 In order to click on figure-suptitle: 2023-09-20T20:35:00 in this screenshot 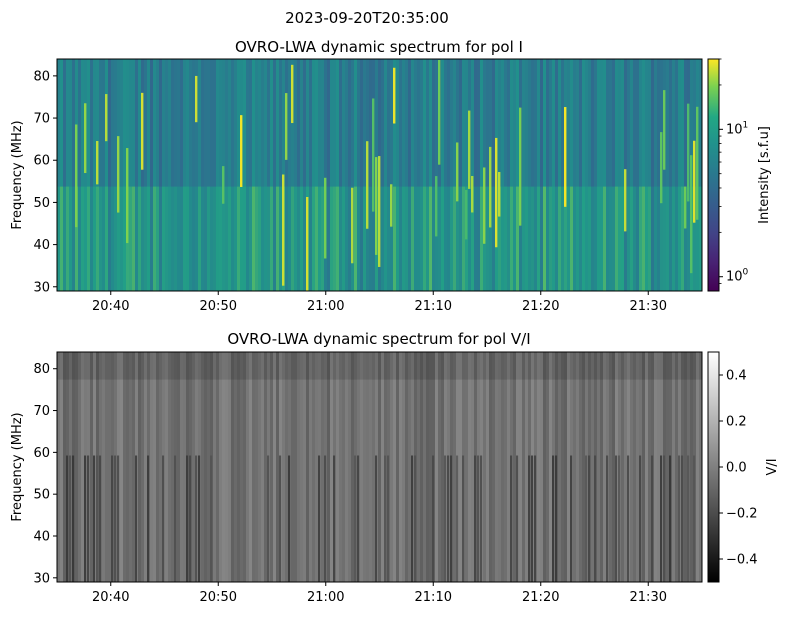, I will do `click(367, 18)`.